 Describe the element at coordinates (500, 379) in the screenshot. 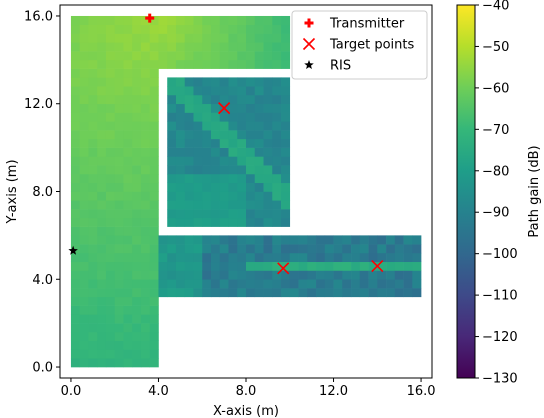

I see `colorbar-tick-label: −130` at that location.